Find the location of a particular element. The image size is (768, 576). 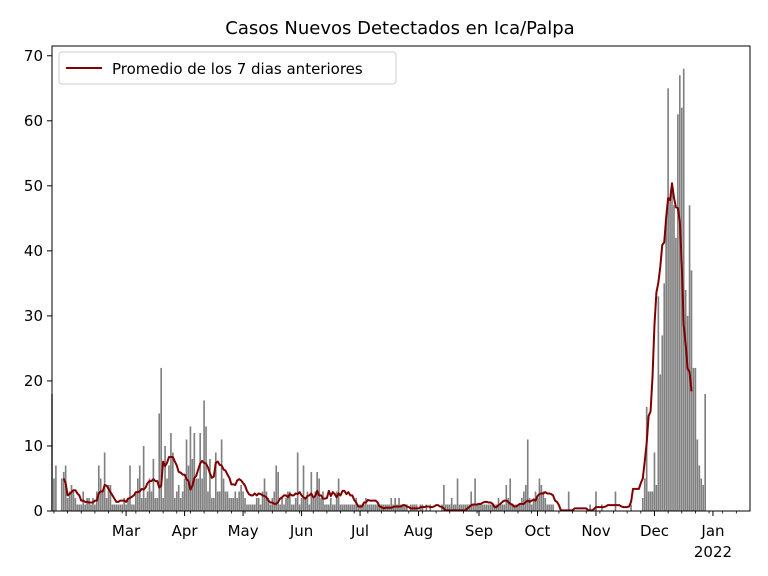

legend: Promedio de los 7 dias anteriores is located at coordinates (227, 68).